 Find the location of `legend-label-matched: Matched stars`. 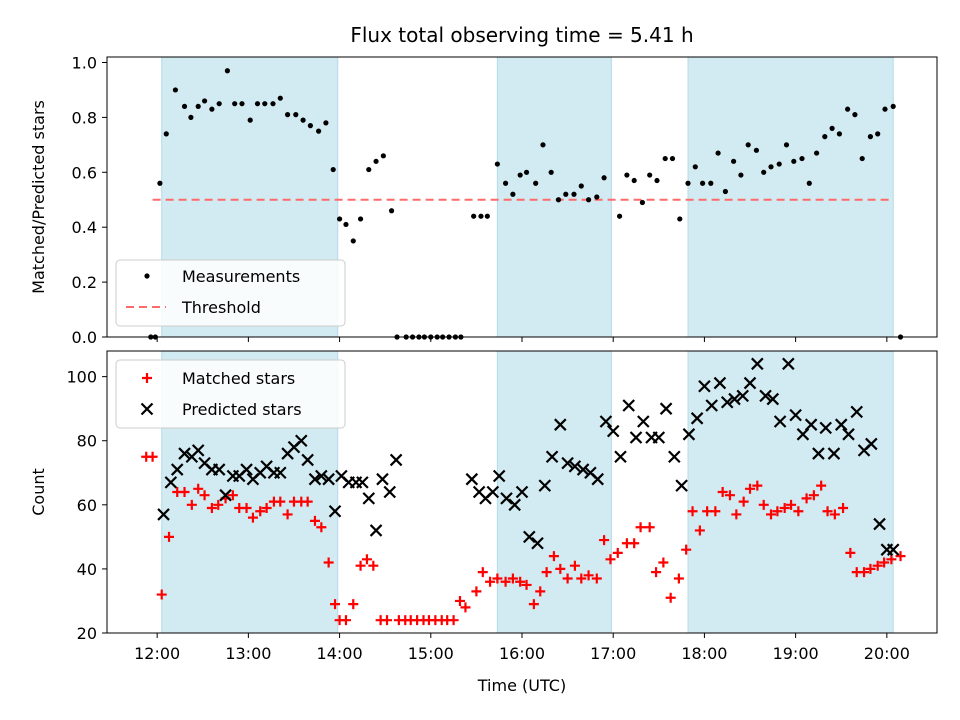

legend-label-matched: Matched stars is located at coordinates (238, 378).